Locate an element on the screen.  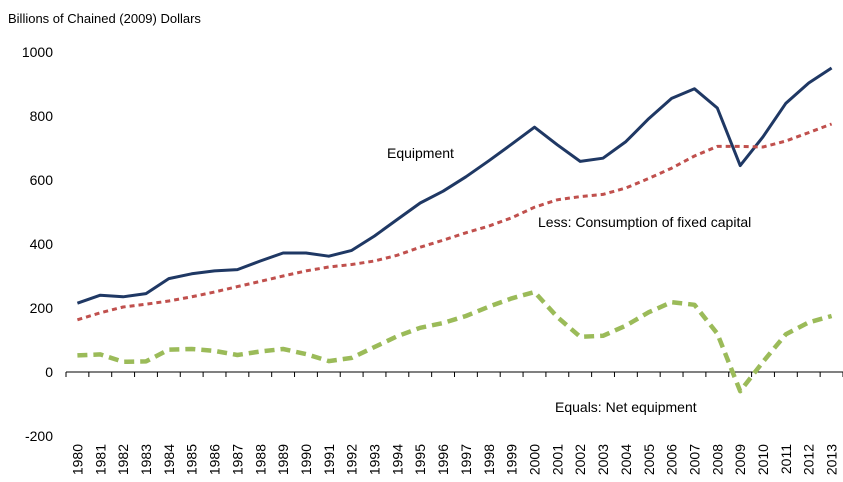
x-tick-label: 2000 is located at coordinates (534, 459).